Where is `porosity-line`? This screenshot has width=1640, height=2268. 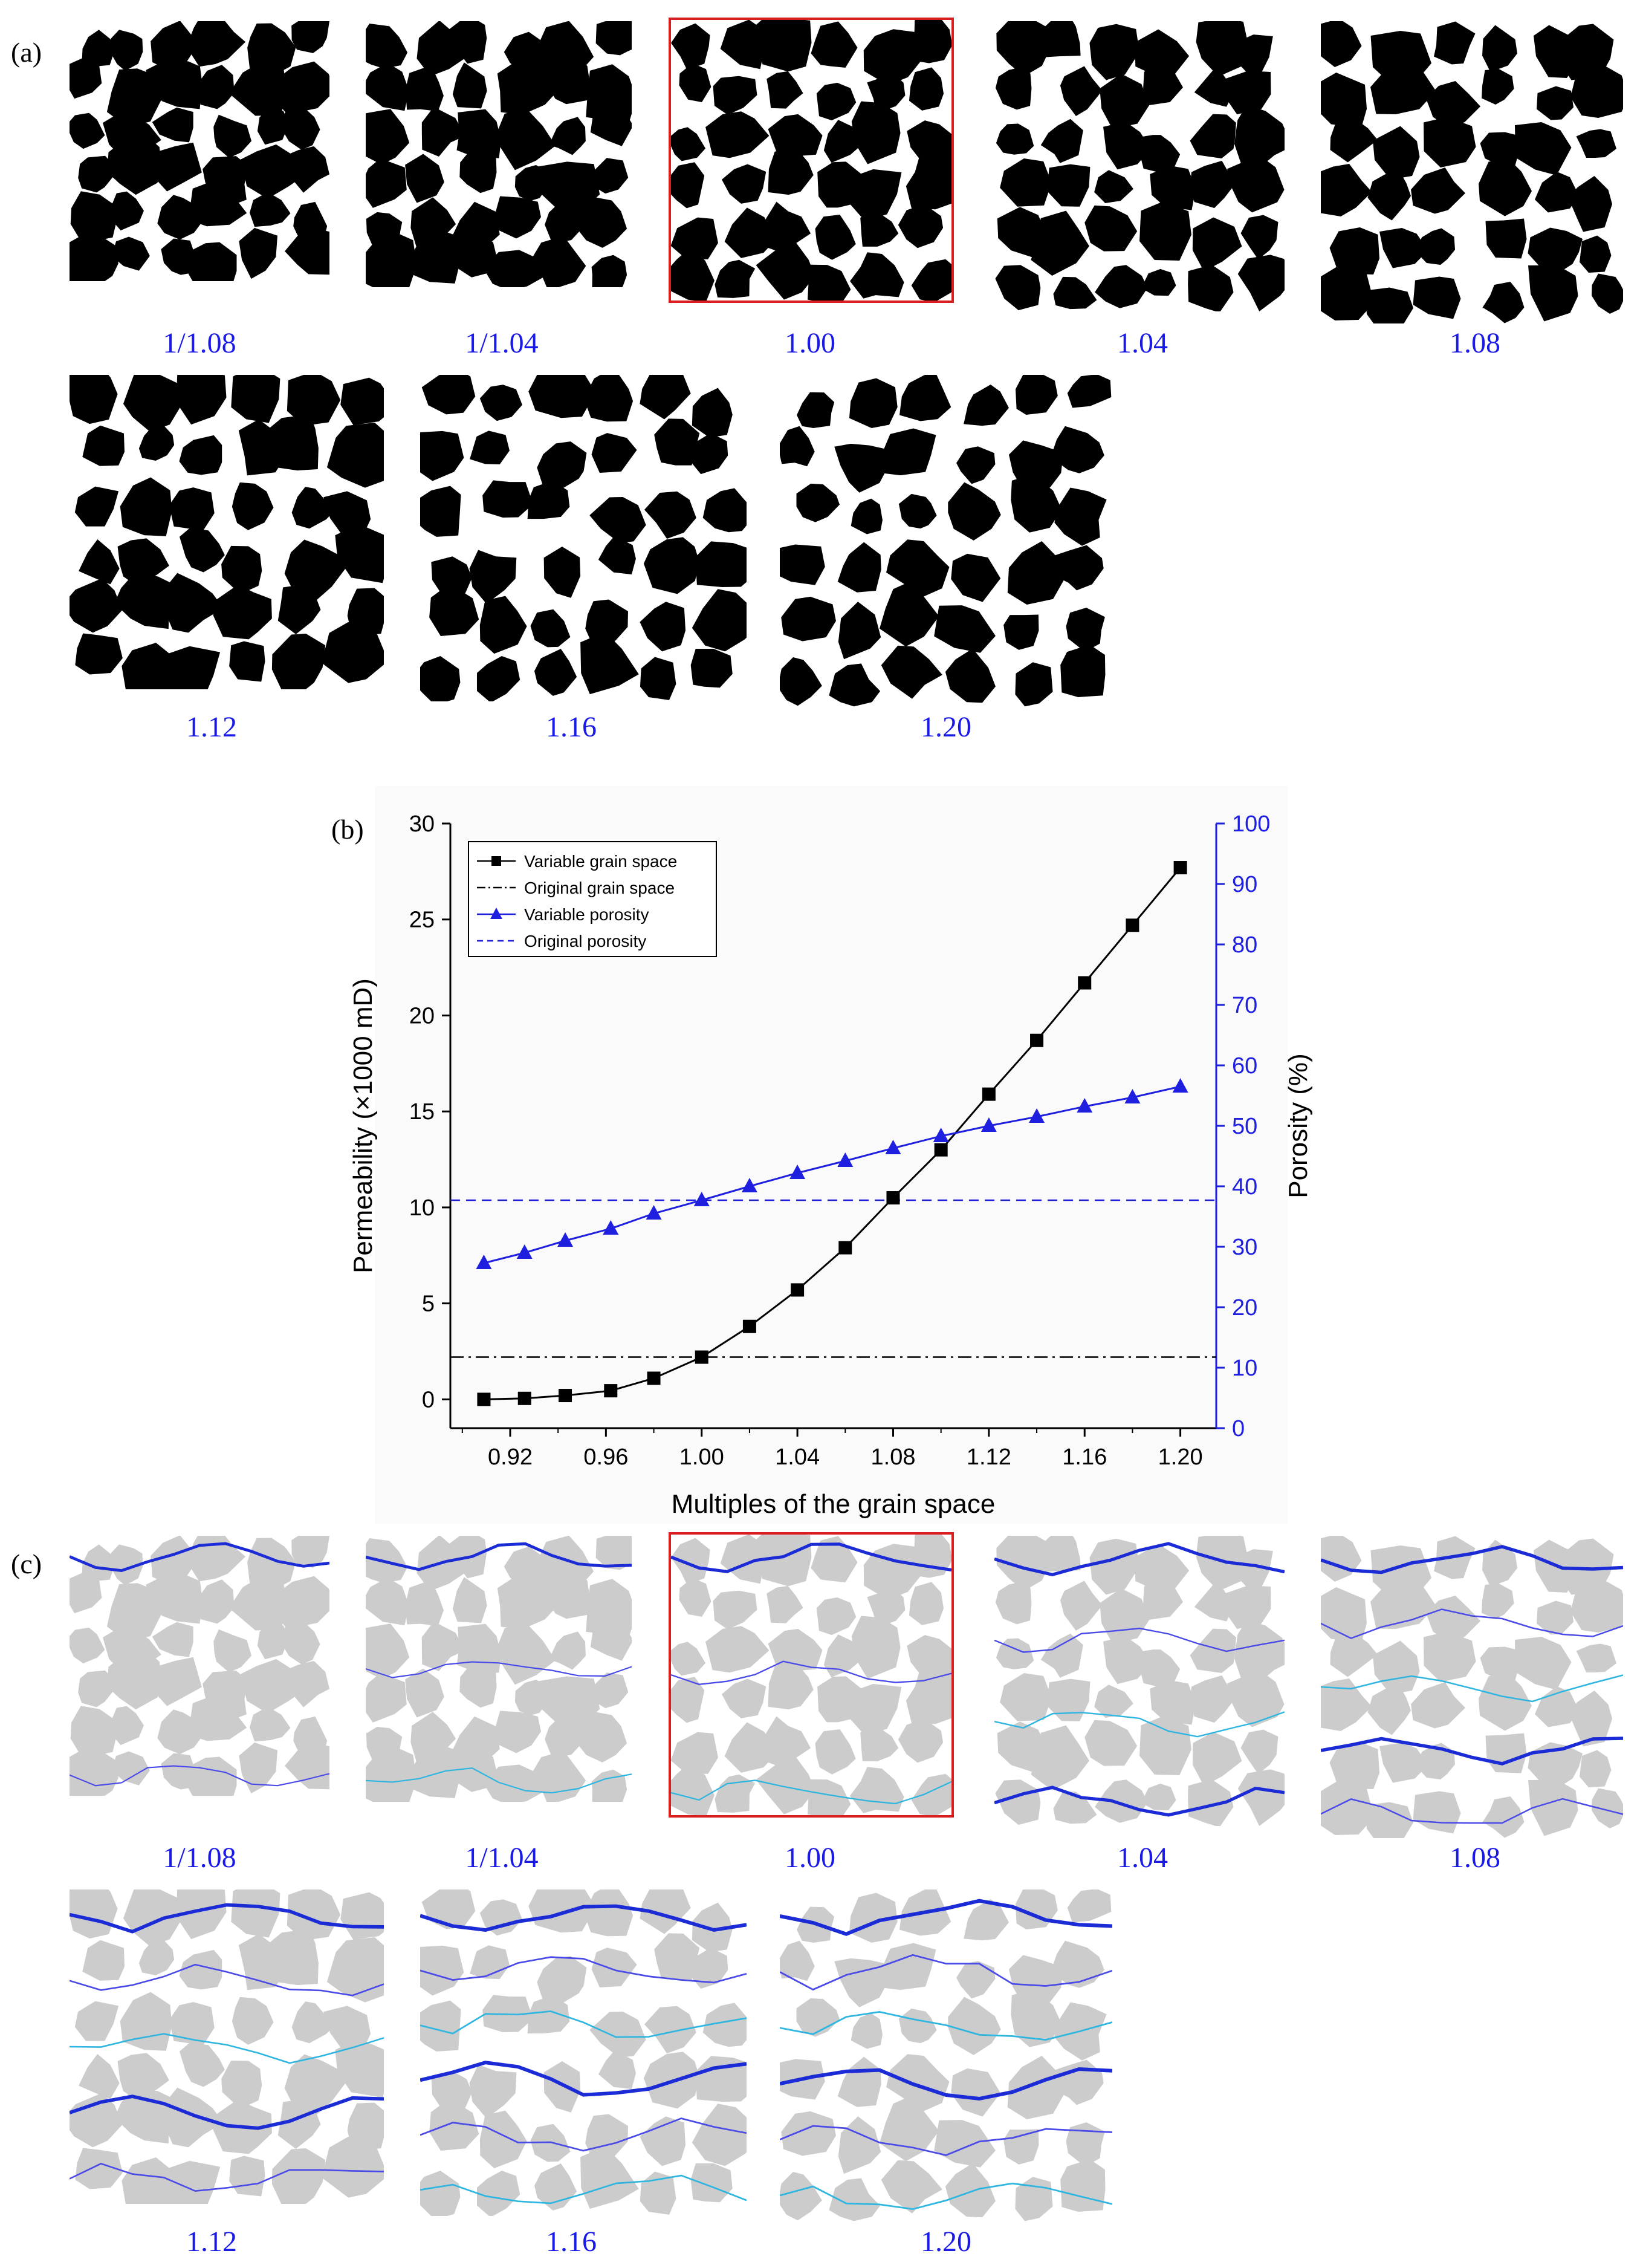
porosity-line is located at coordinates (833, 1174).